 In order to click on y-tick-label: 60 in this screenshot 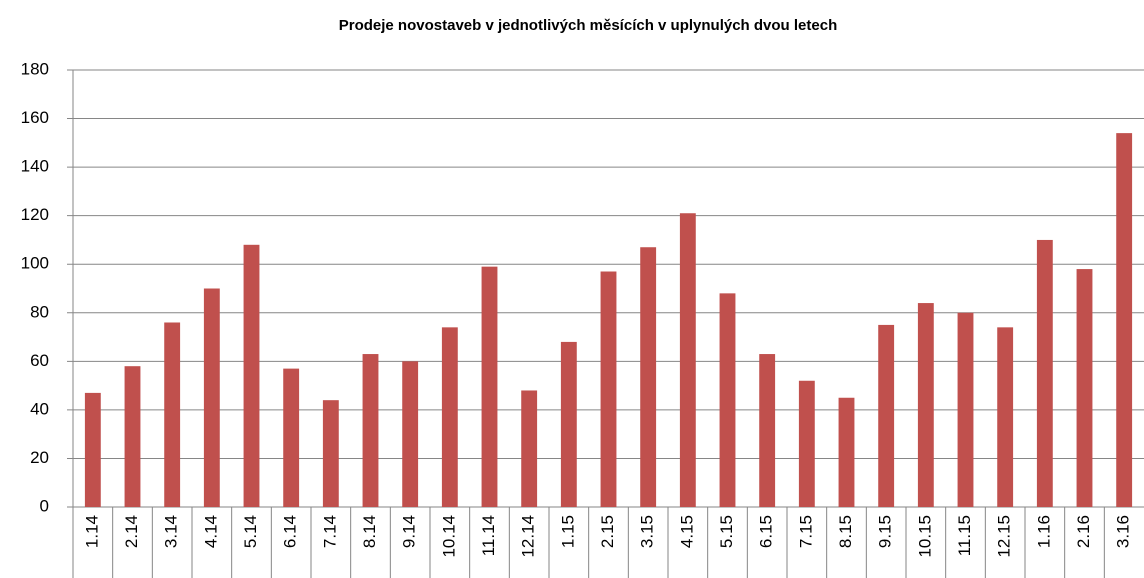, I will do `click(39, 360)`.